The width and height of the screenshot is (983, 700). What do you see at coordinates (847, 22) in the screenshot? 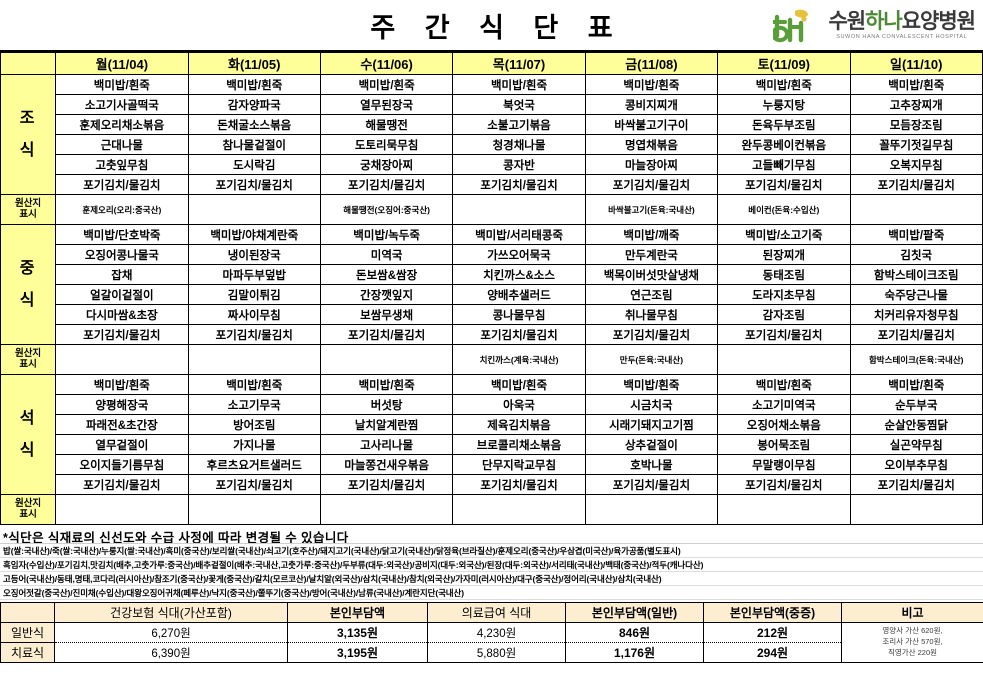
I see `logo-prefix: 수원` at bounding box center [847, 22].